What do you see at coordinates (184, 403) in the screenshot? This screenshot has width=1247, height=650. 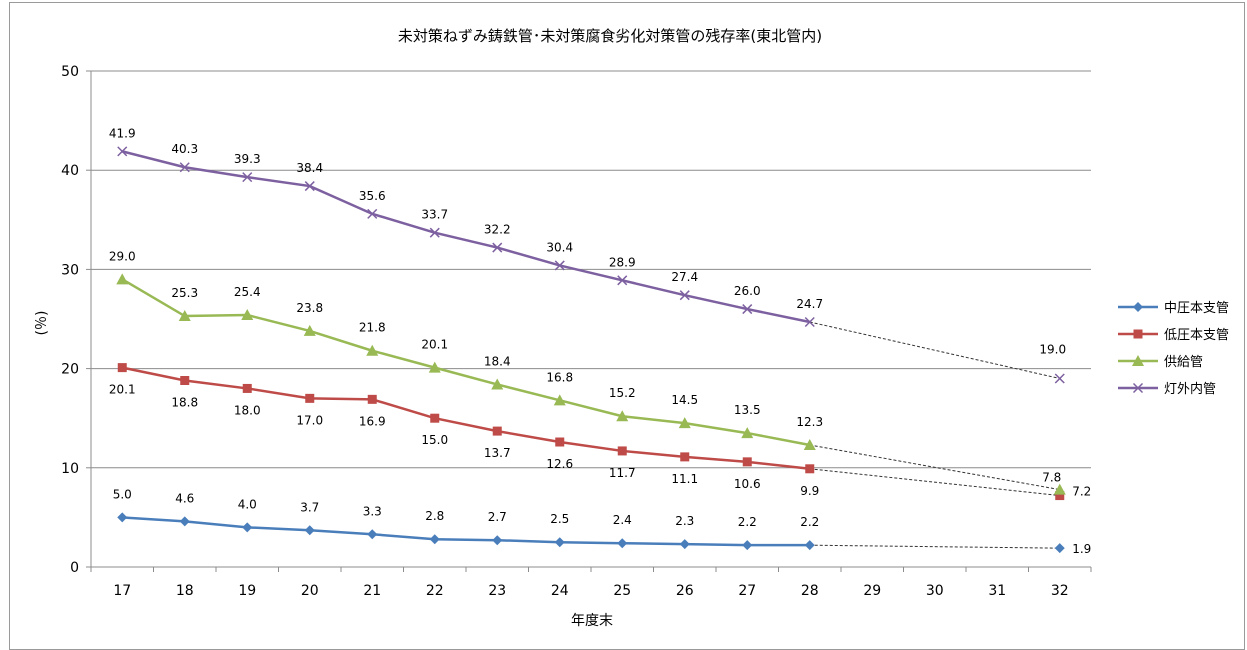 I see `data-label: 18.8` at bounding box center [184, 403].